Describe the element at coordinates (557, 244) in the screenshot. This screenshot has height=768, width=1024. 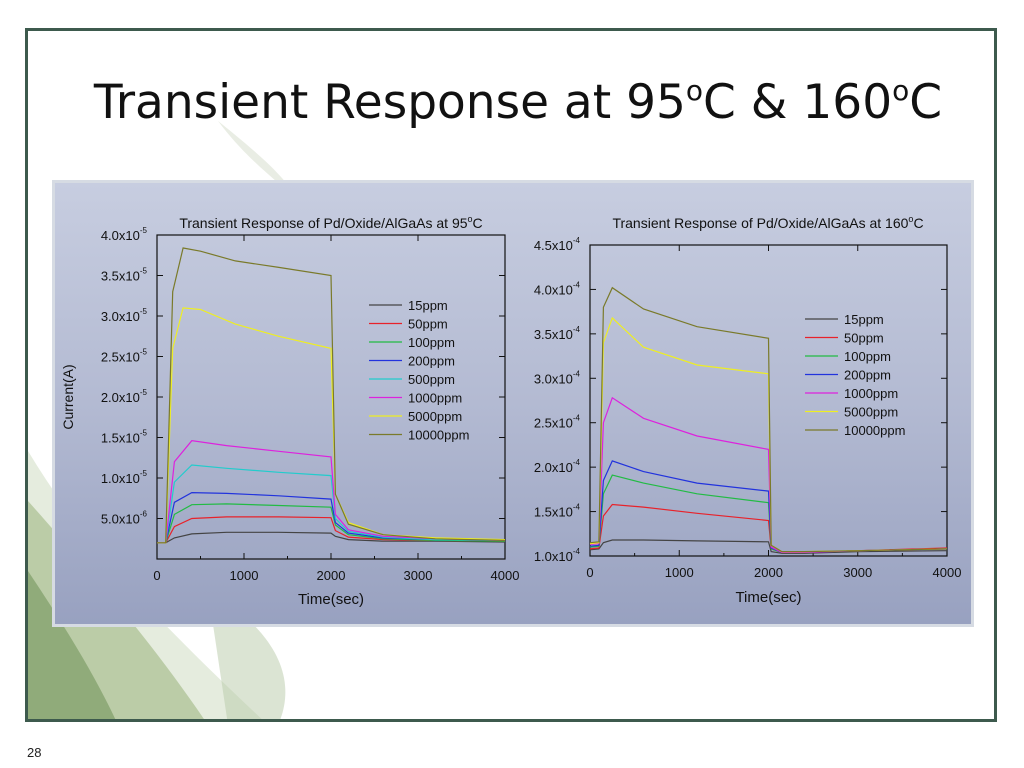
I see `y-tick-label: 4.5x10⁻⁴` at that location.